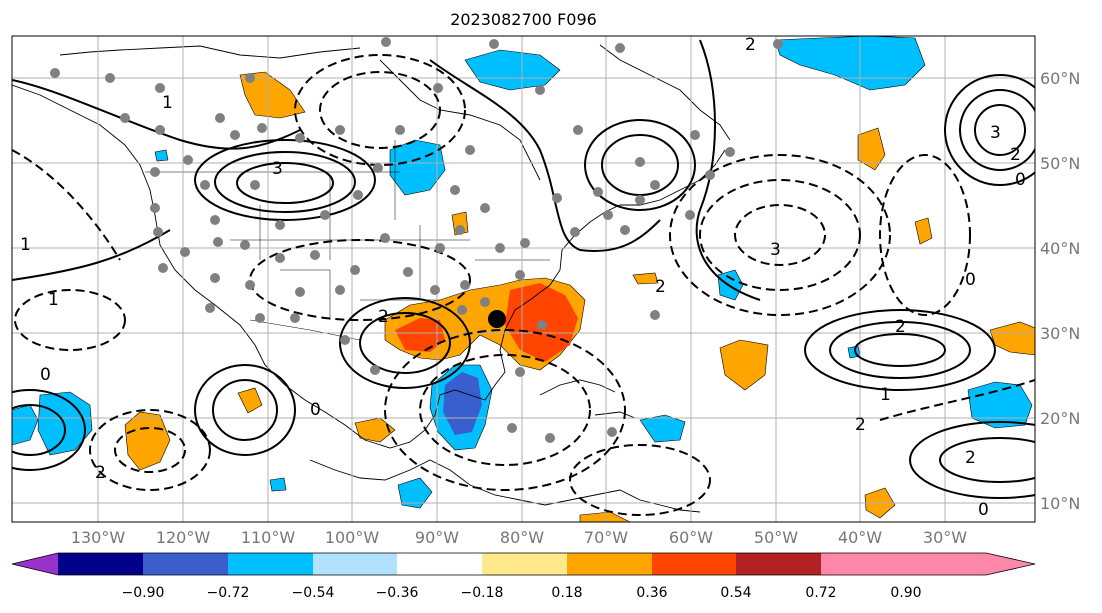 The image size is (1102, 613). I want to click on cold-shade, so click(462, 403).